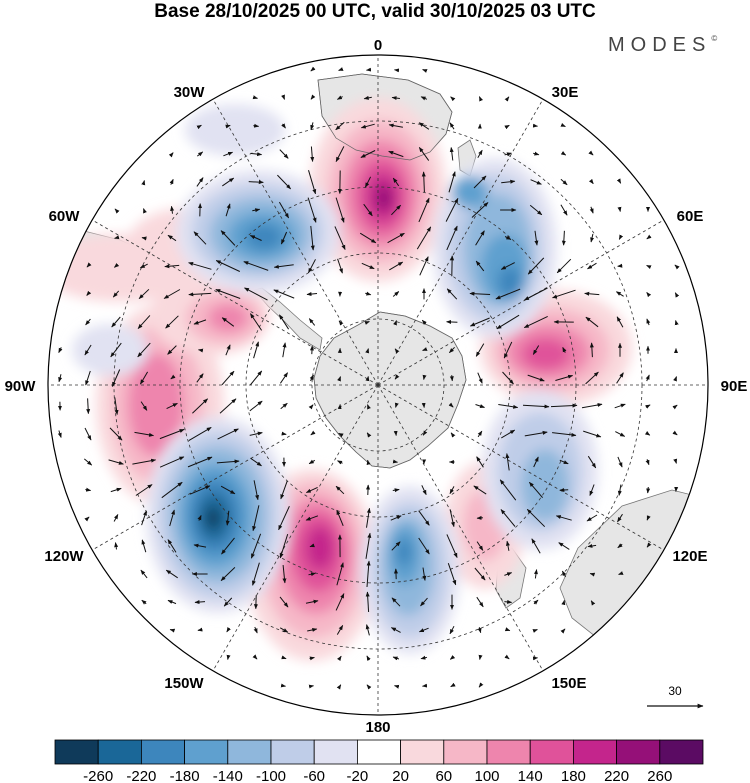 The image size is (750, 783). I want to click on colorbar-tick-label: 20, so click(400, 775).